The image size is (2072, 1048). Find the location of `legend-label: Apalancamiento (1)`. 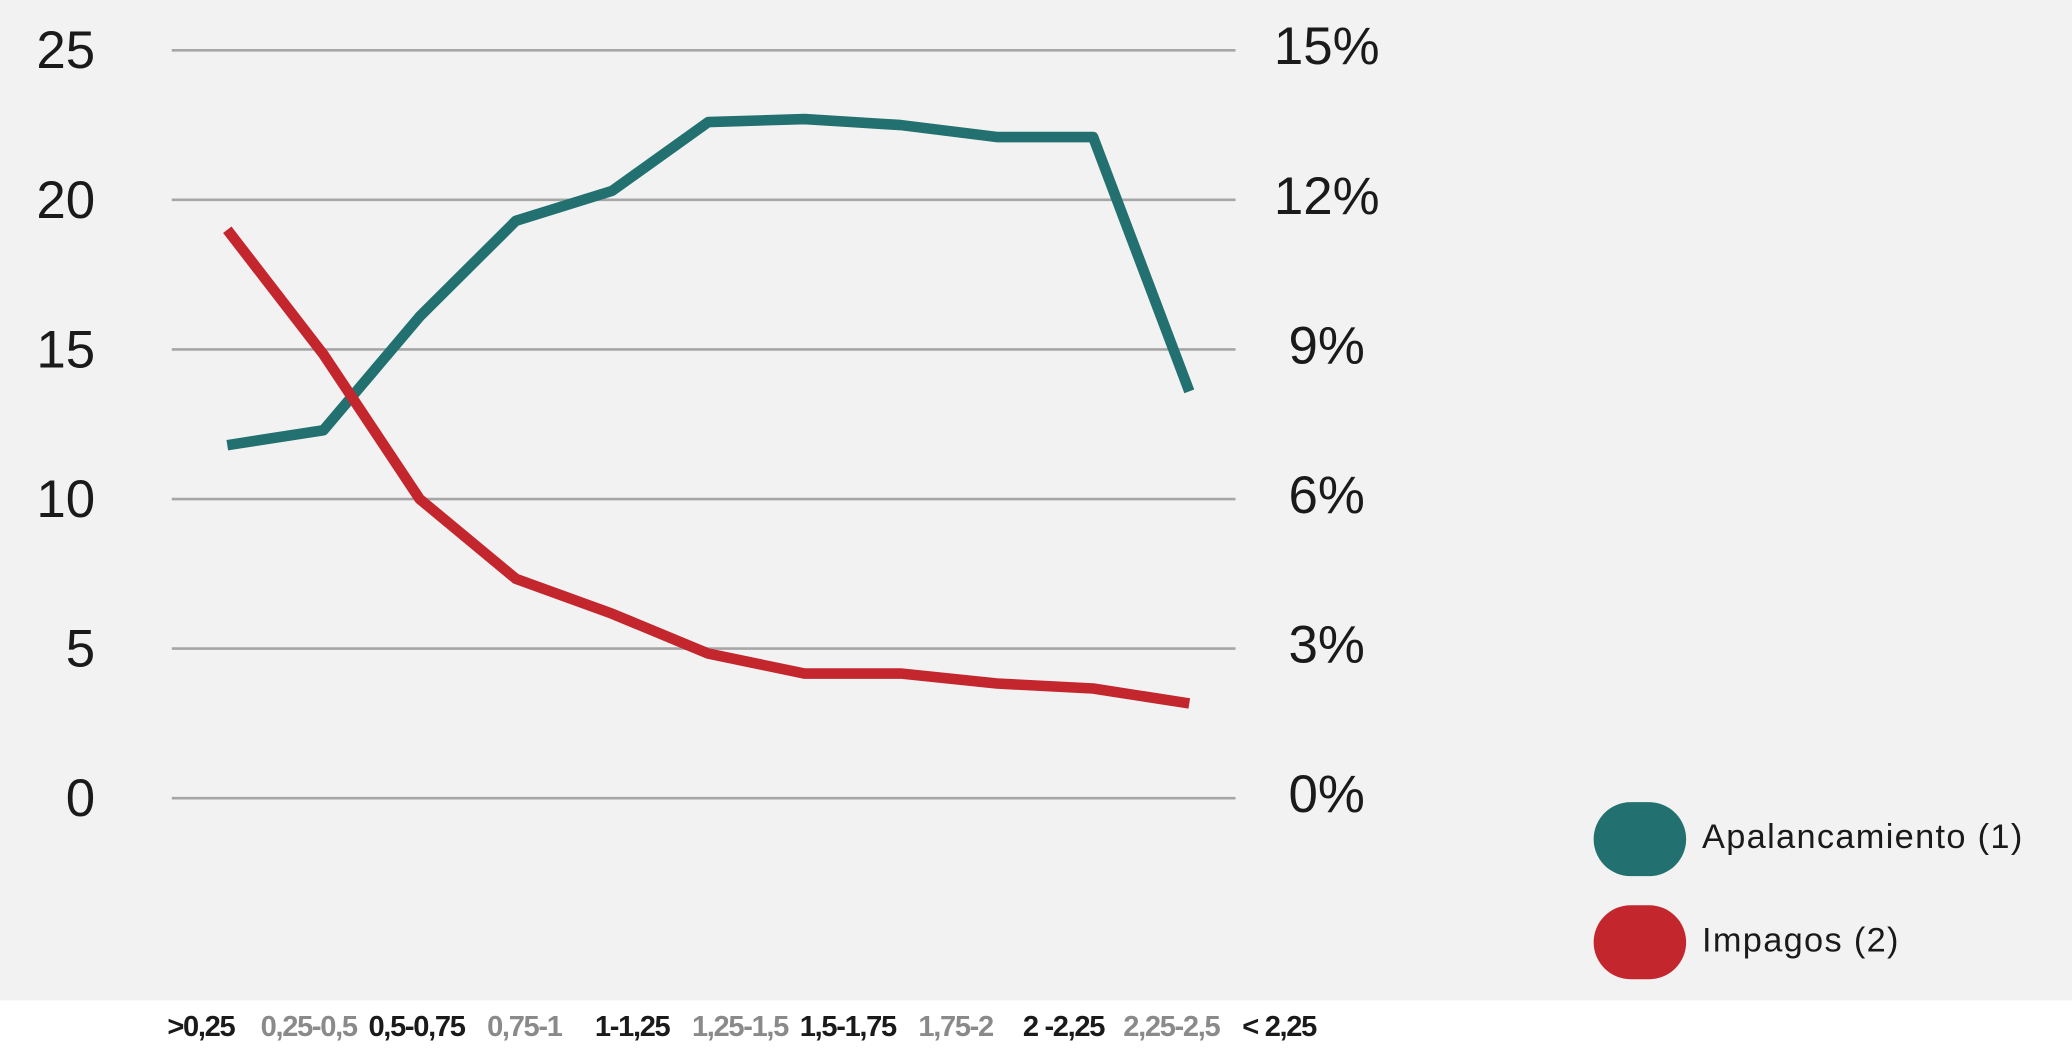

legend-label: Apalancamiento (1) is located at coordinates (1863, 837).